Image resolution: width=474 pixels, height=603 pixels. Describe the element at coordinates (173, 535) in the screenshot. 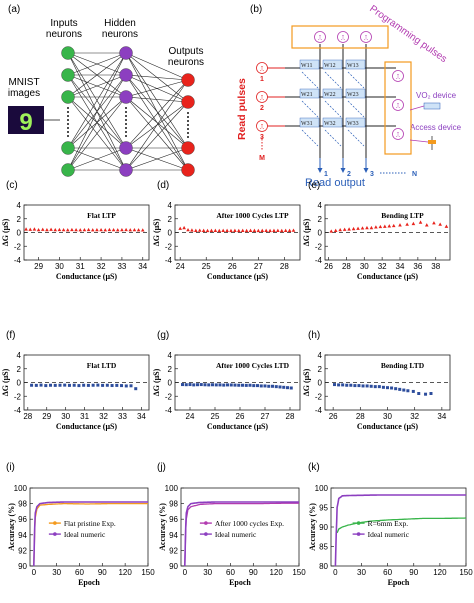

I see `y-tick-label: 94` at that location.